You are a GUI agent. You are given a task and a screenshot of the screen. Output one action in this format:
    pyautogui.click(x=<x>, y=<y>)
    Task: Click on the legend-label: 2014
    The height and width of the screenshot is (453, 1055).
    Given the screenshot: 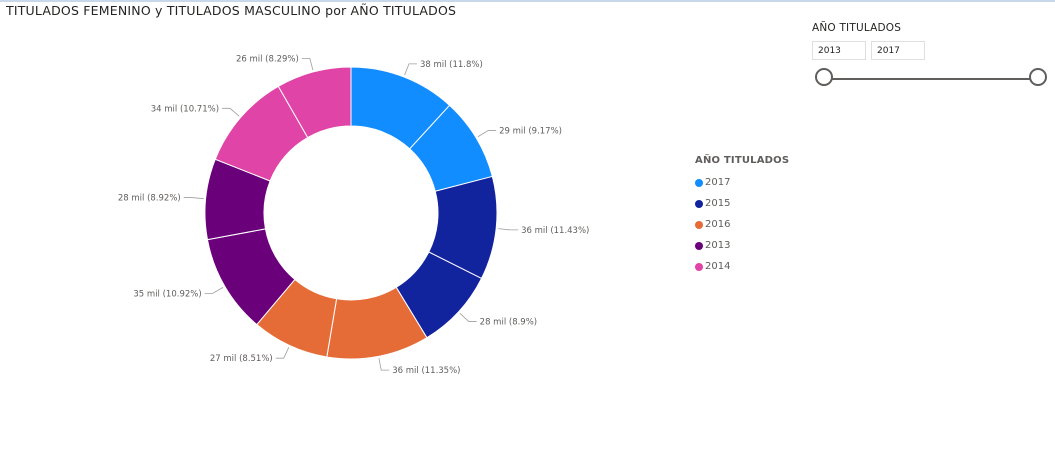 What is the action you would take?
    pyautogui.click(x=718, y=266)
    